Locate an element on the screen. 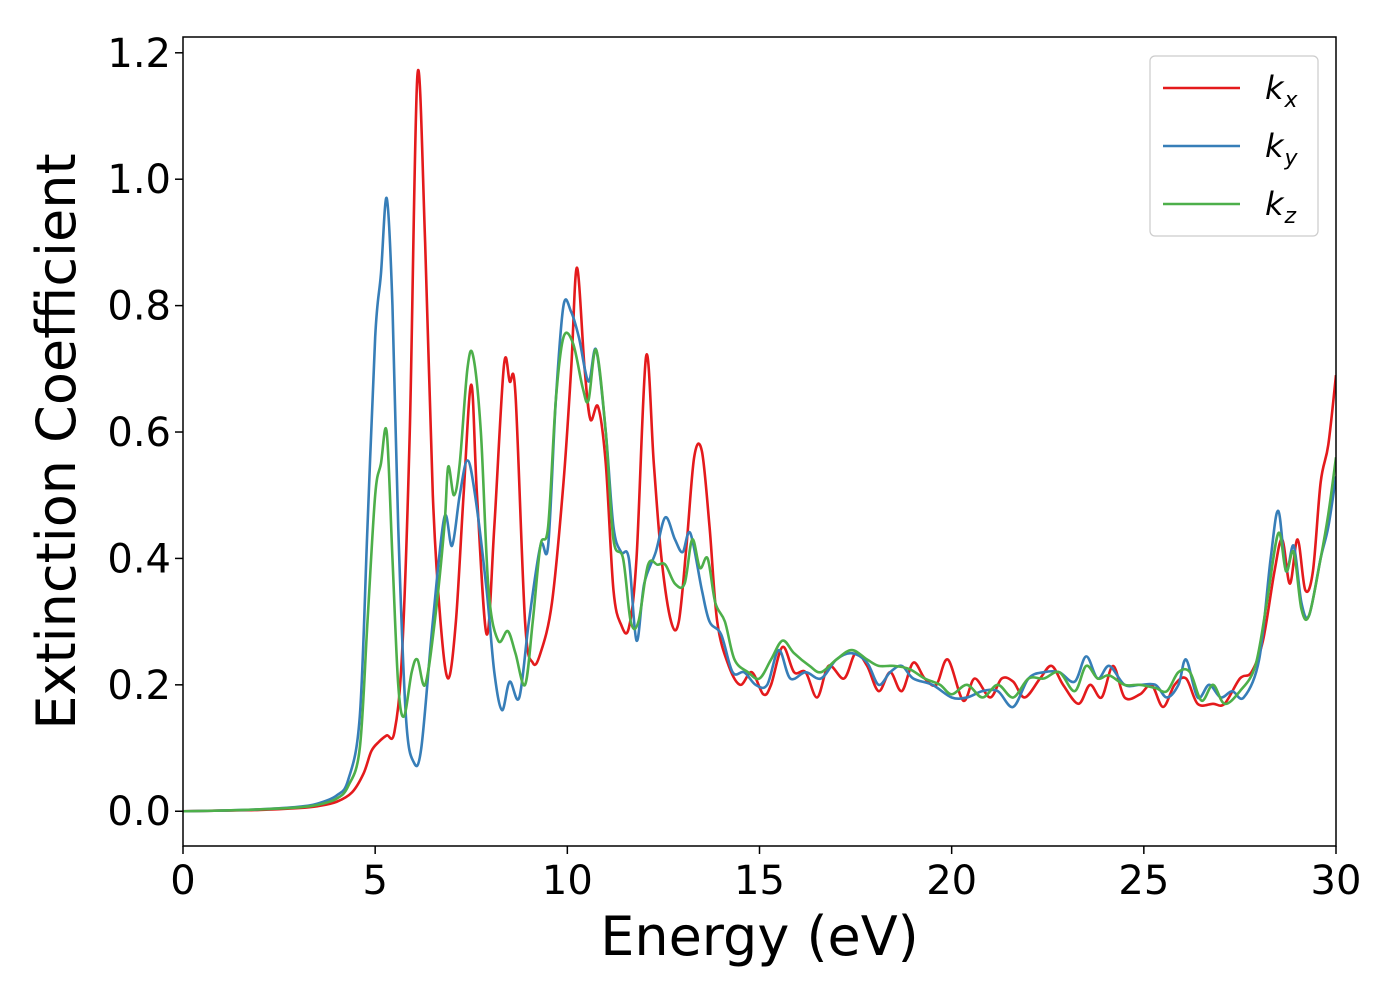  x-tick-label: 5 is located at coordinates (374, 881).